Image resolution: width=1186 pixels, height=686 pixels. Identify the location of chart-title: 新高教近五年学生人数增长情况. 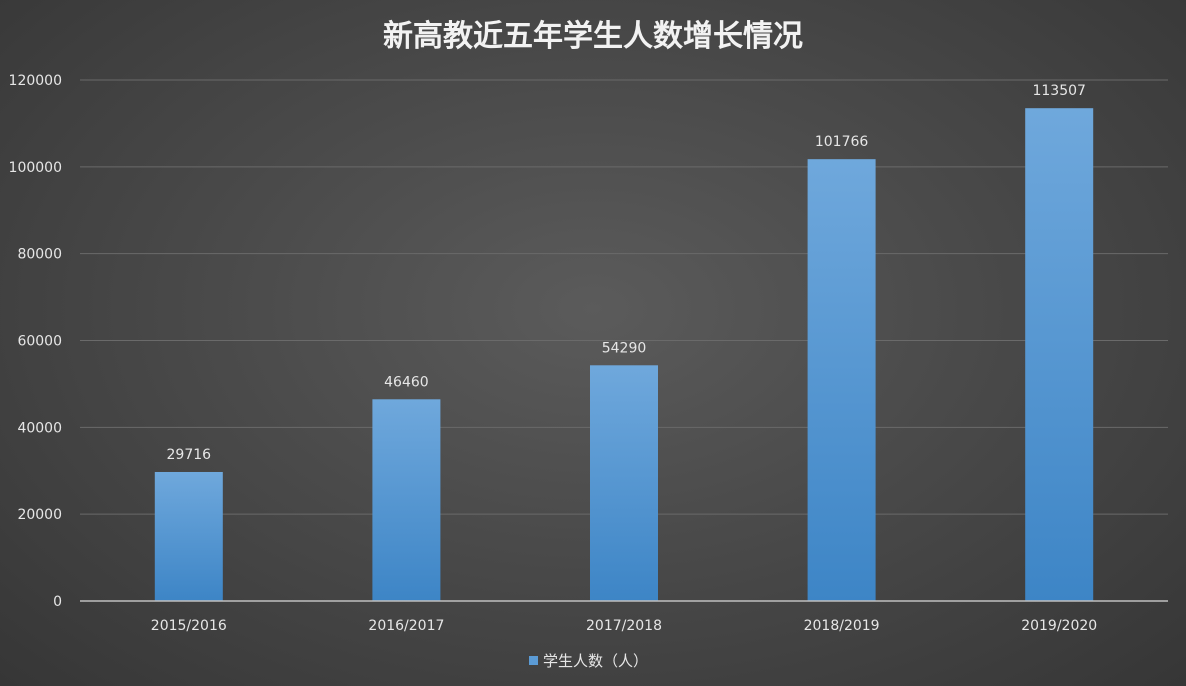
(593, 36).